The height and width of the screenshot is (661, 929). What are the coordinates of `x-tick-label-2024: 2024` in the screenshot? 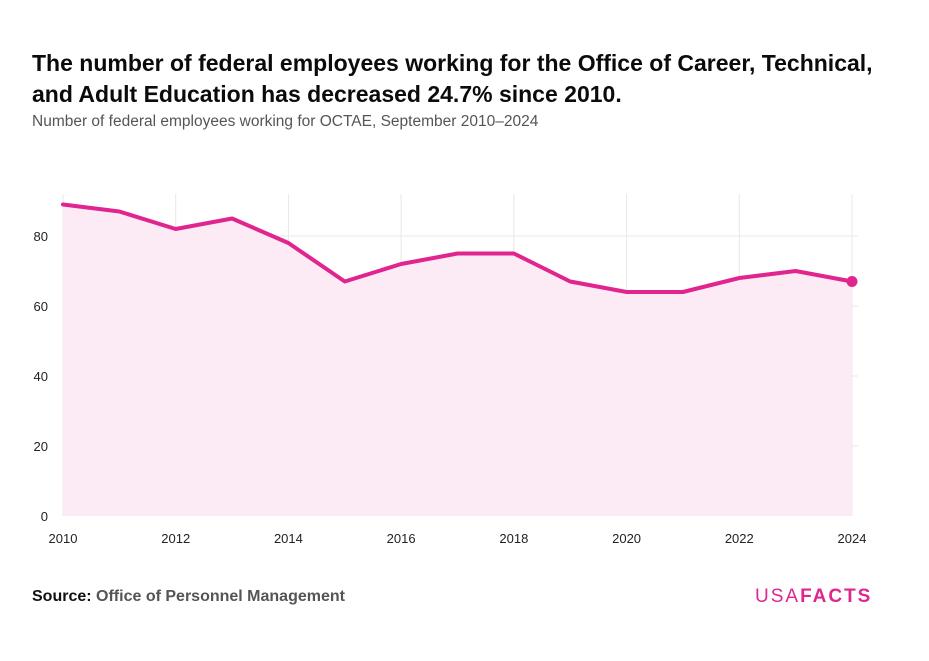 It's located at (852, 538).